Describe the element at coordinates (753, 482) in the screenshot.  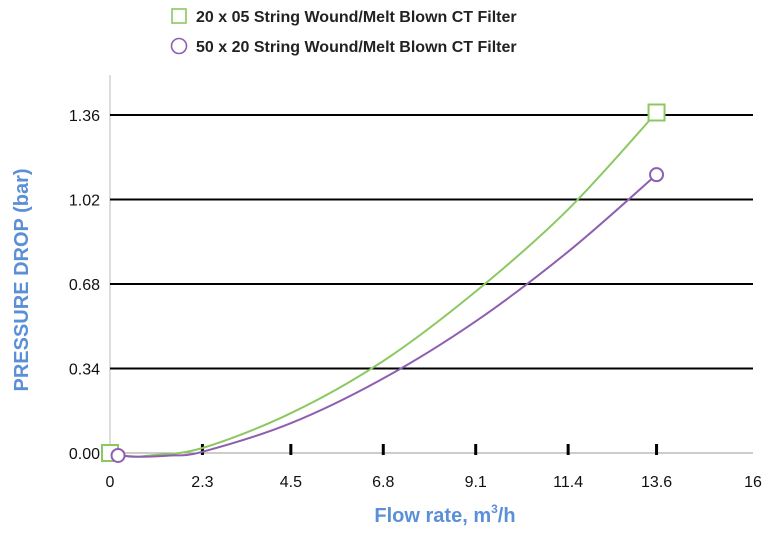
I see `x-tick-label-7: 16` at that location.